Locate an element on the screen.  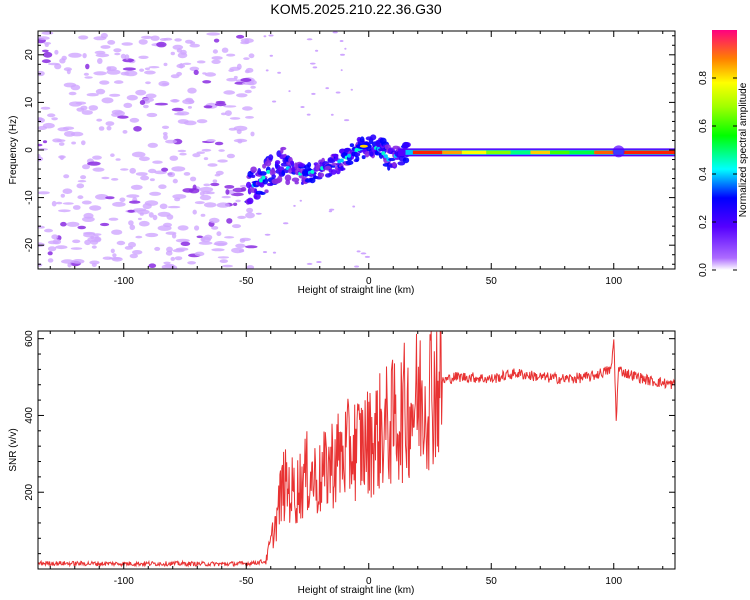
colorbar is located at coordinates (724, 150).